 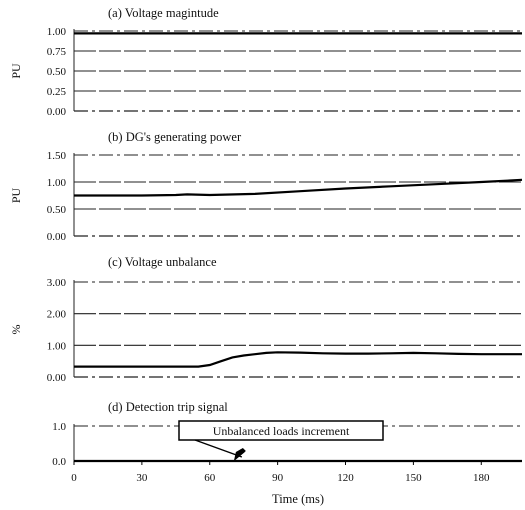 I want to click on y-tick-label: 2.00, so click(x=57, y=315).